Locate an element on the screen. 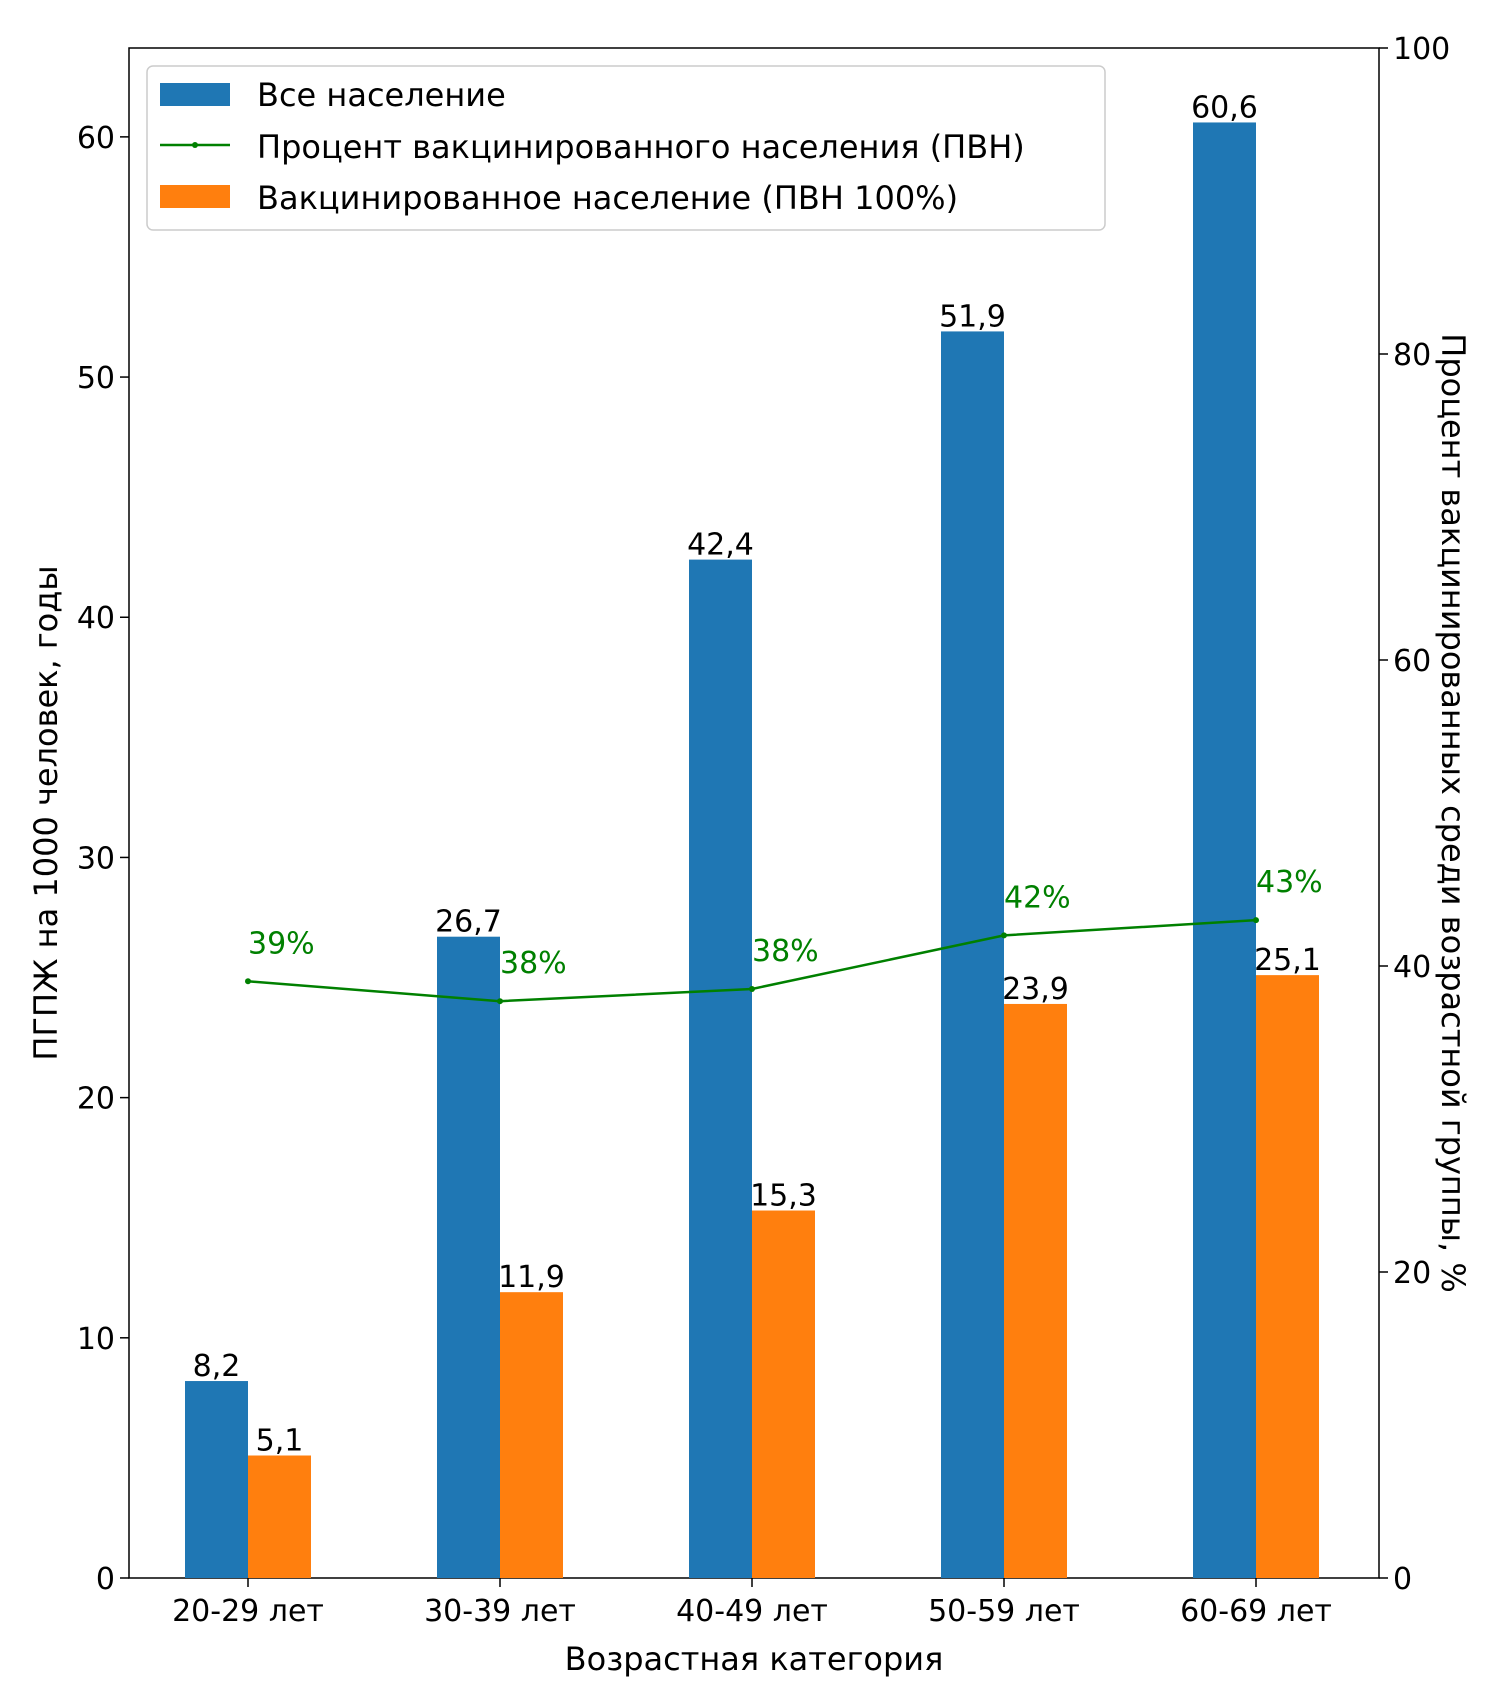 Image resolution: width=1500 pixels, height=1700 pixels. right-tick-label: 100 is located at coordinates (1421, 49).